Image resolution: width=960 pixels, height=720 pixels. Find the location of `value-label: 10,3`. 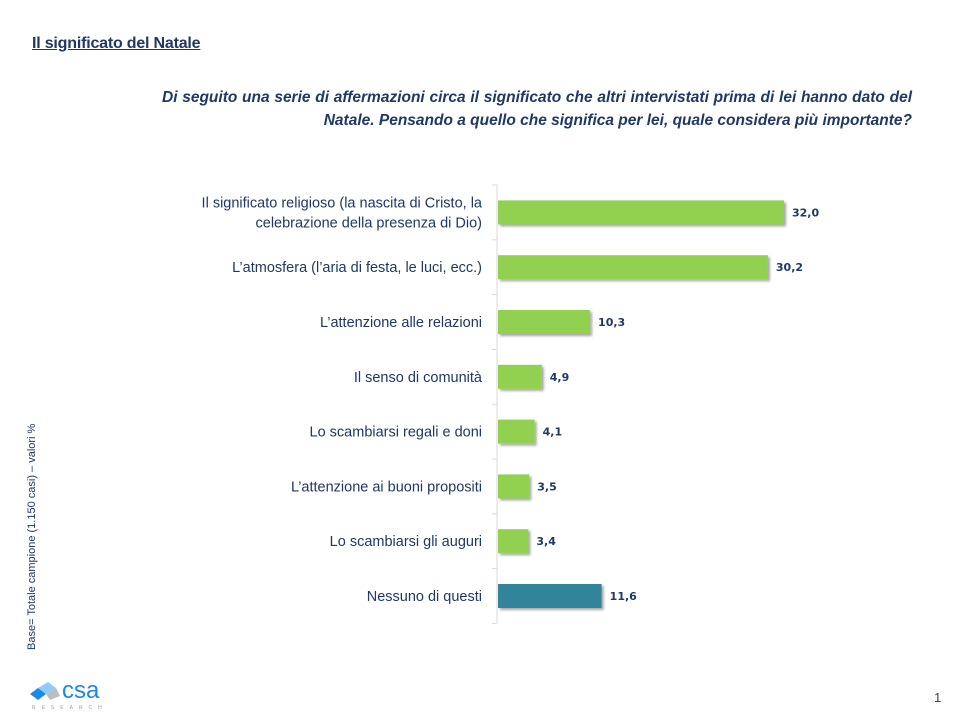

value-label: 10,3 is located at coordinates (611, 322).